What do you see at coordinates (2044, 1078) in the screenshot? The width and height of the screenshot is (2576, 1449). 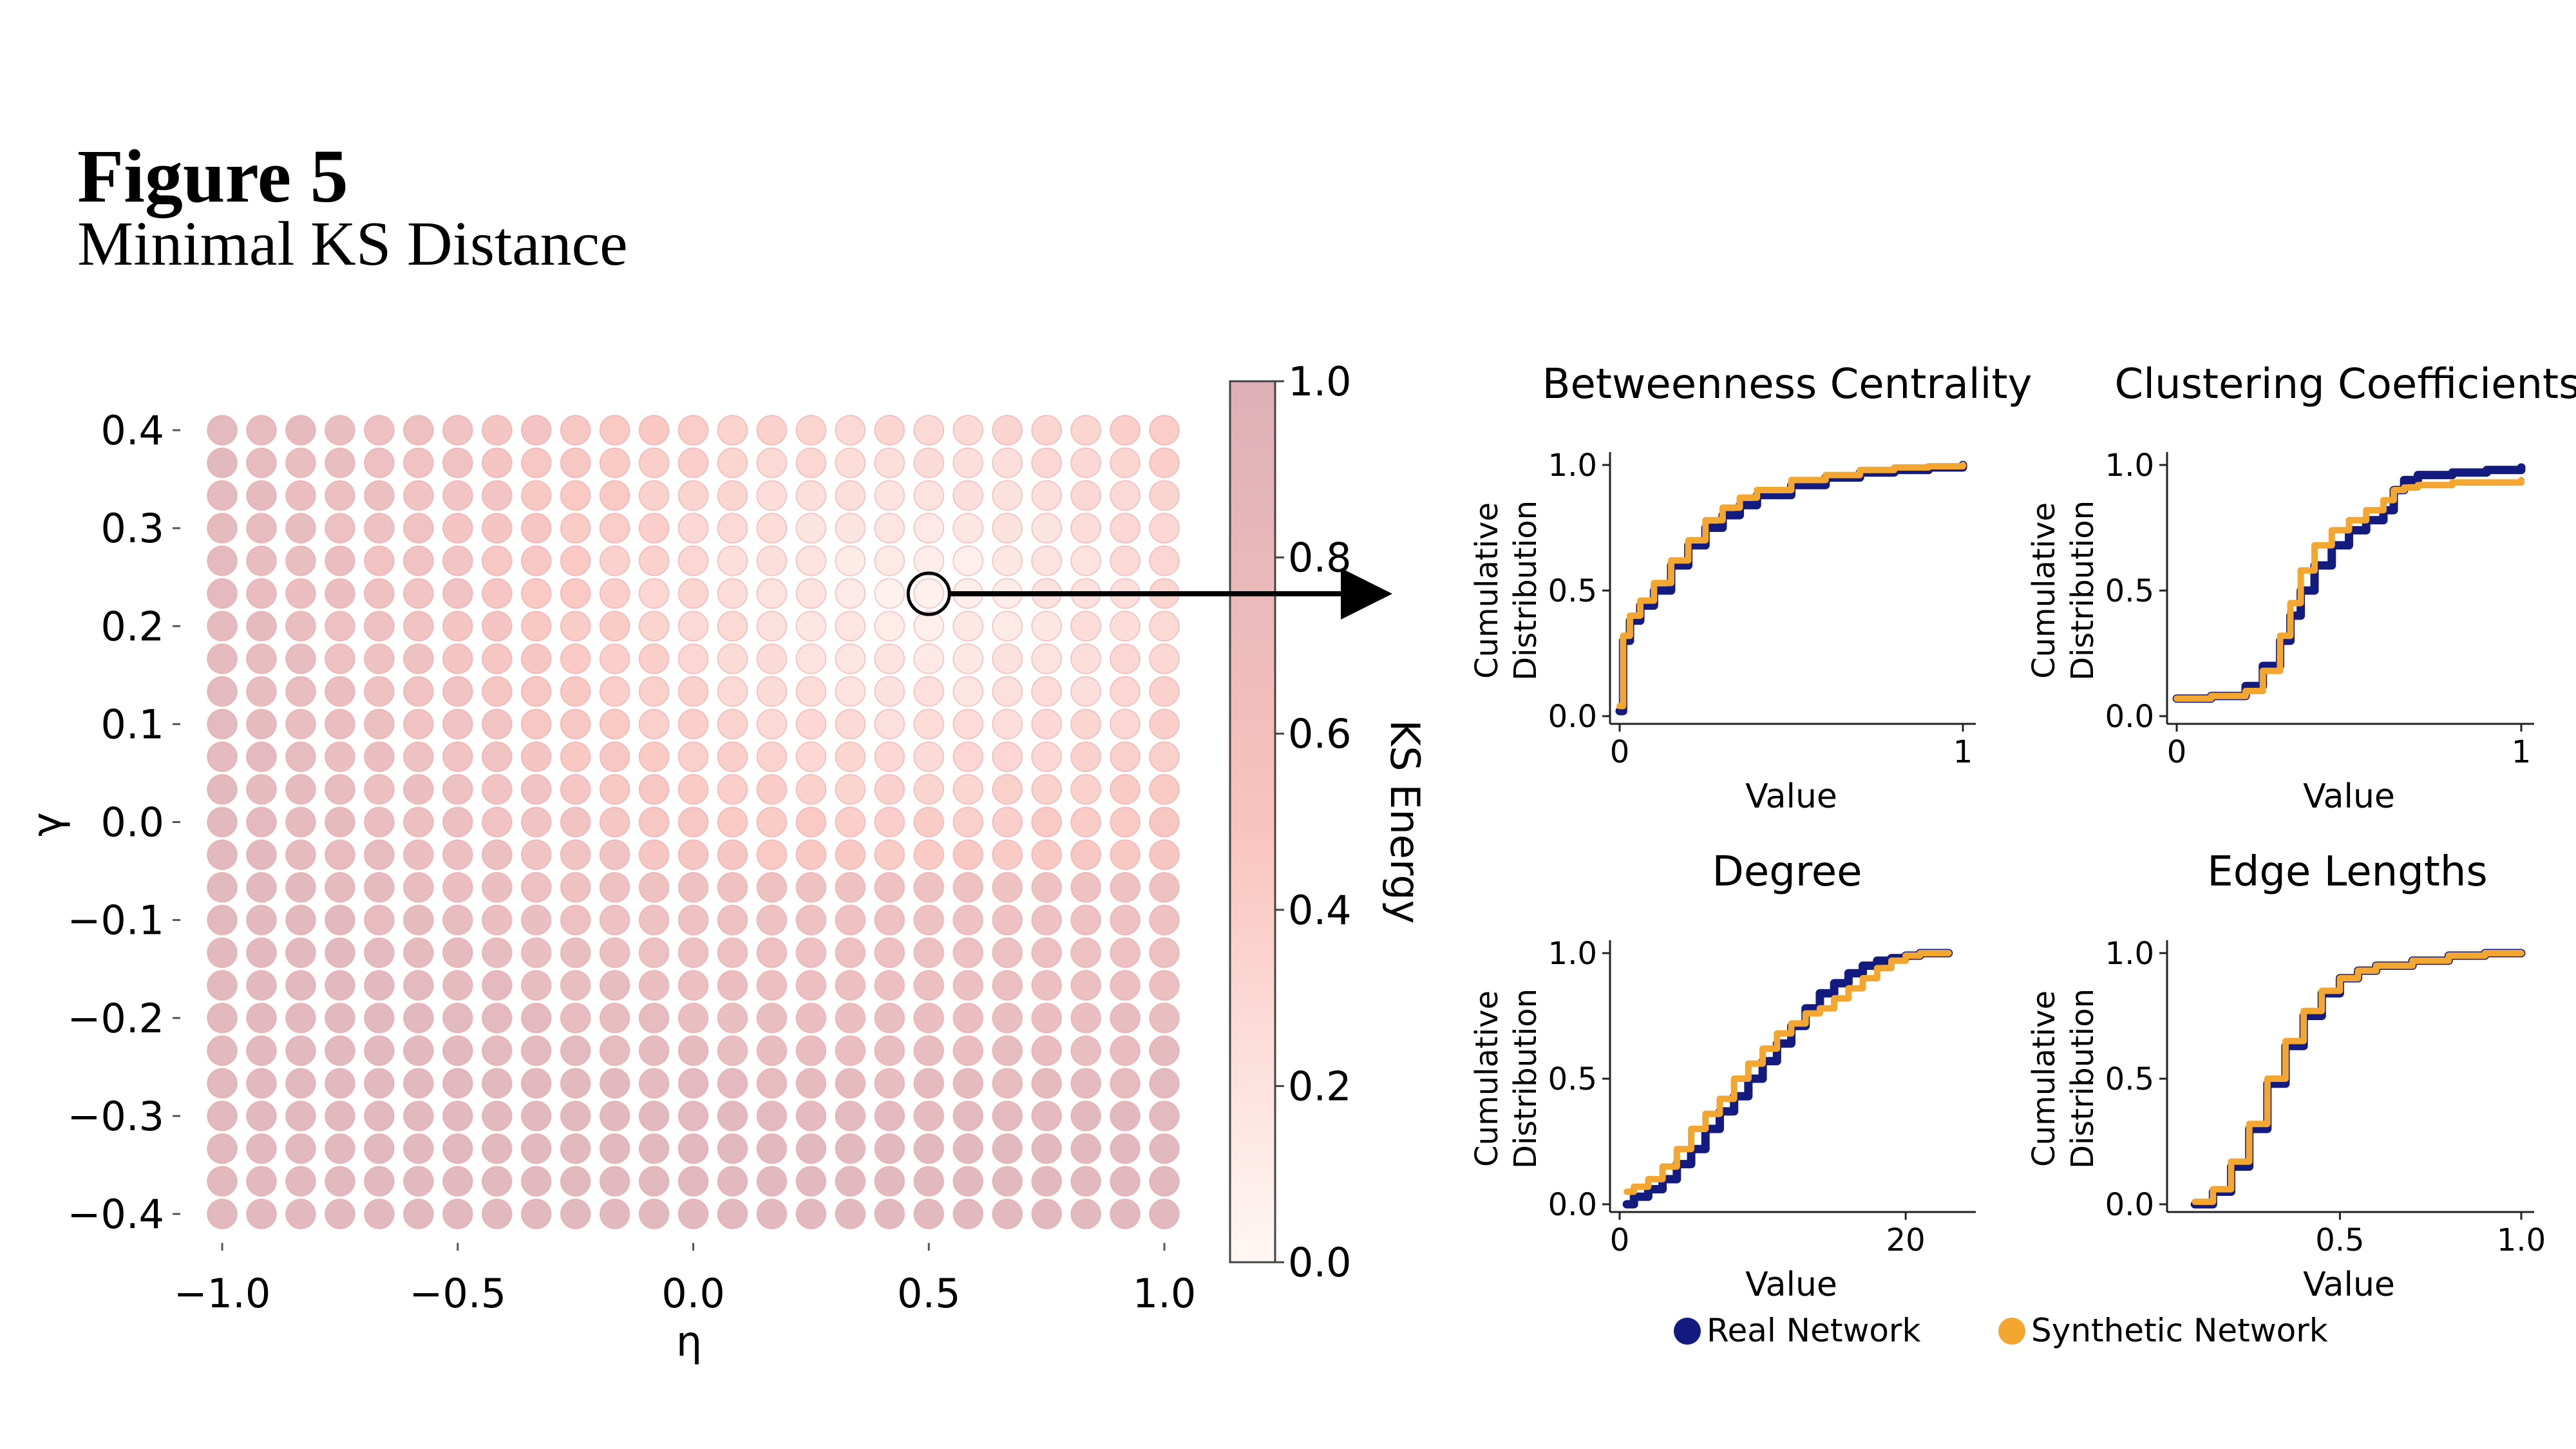 I see `cdf-y-label: Cumulative` at bounding box center [2044, 1078].